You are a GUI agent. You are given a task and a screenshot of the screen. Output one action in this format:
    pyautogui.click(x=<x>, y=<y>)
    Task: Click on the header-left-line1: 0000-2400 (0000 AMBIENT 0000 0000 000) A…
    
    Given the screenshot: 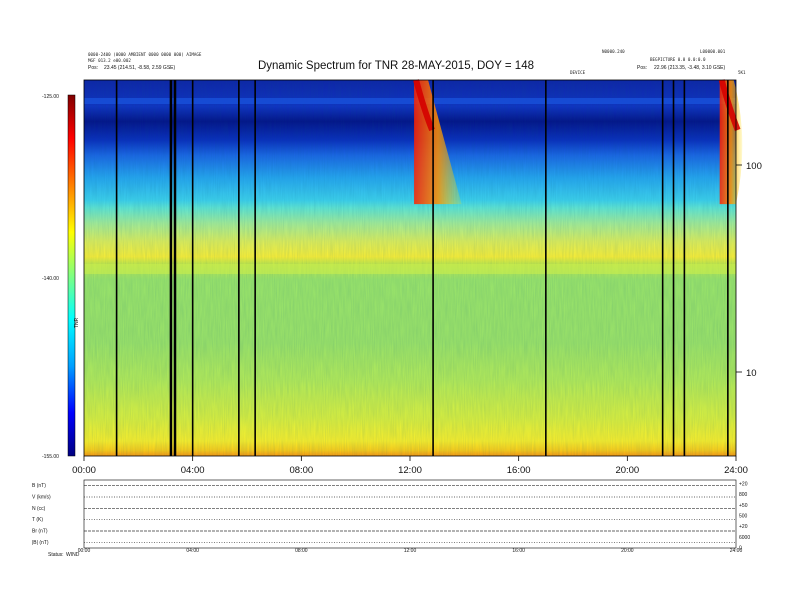 What is the action you would take?
    pyautogui.click(x=145, y=54)
    